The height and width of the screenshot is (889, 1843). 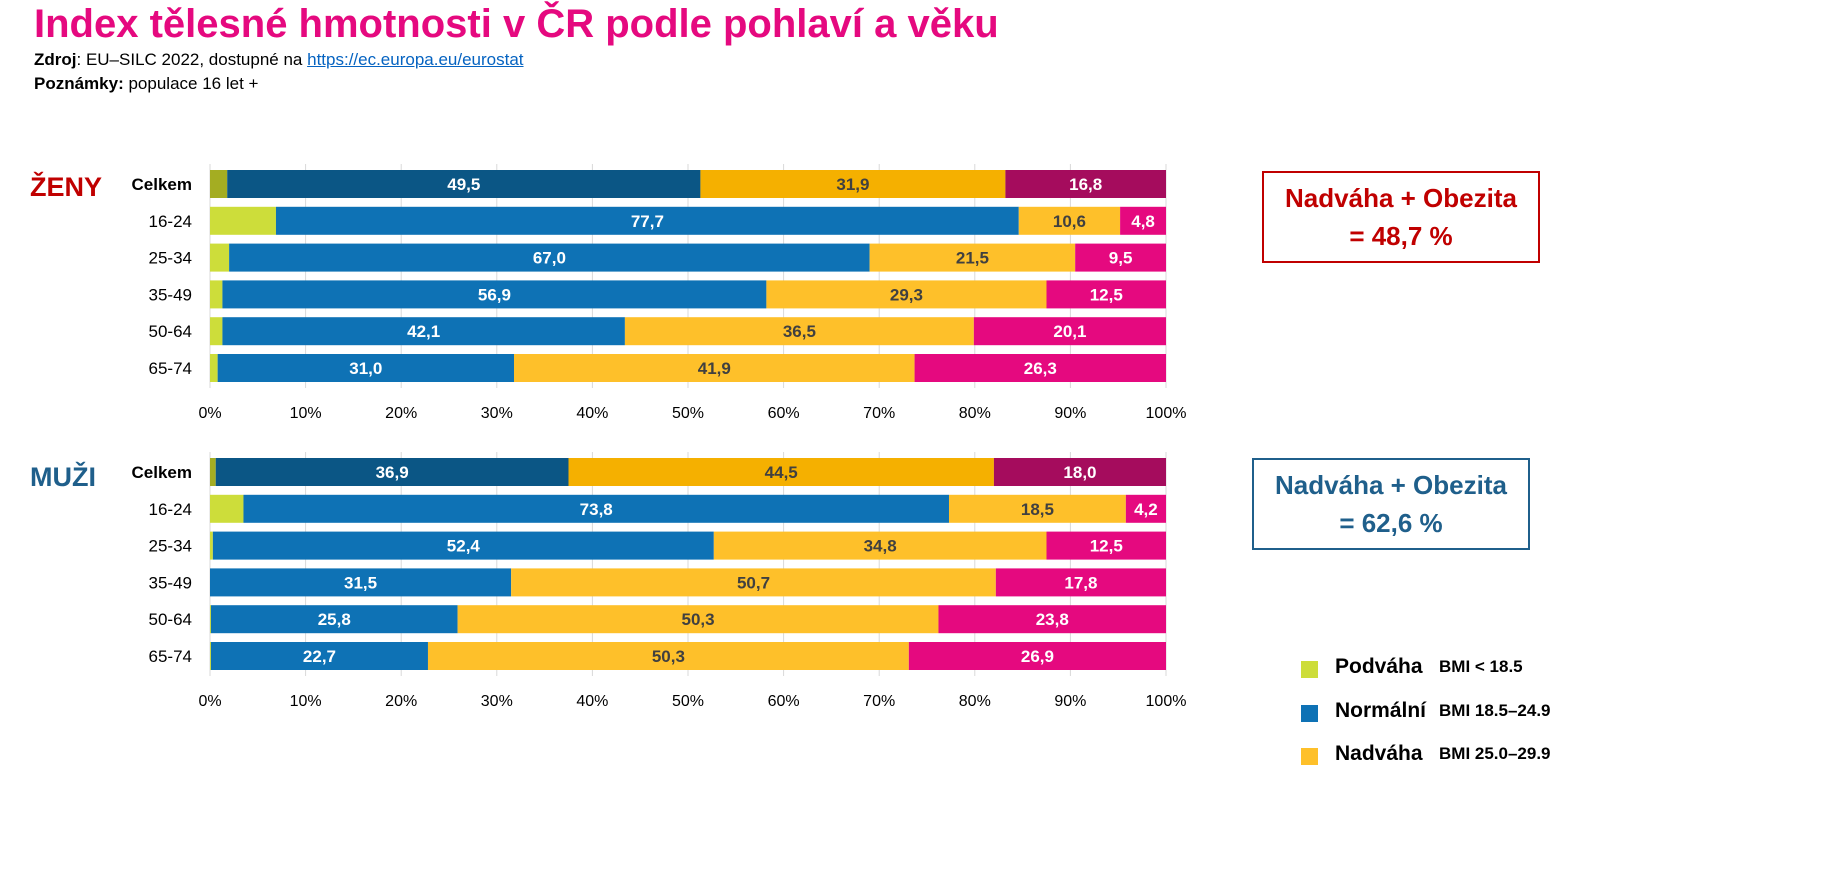 I want to click on category-label: 16-24, so click(x=170, y=509).